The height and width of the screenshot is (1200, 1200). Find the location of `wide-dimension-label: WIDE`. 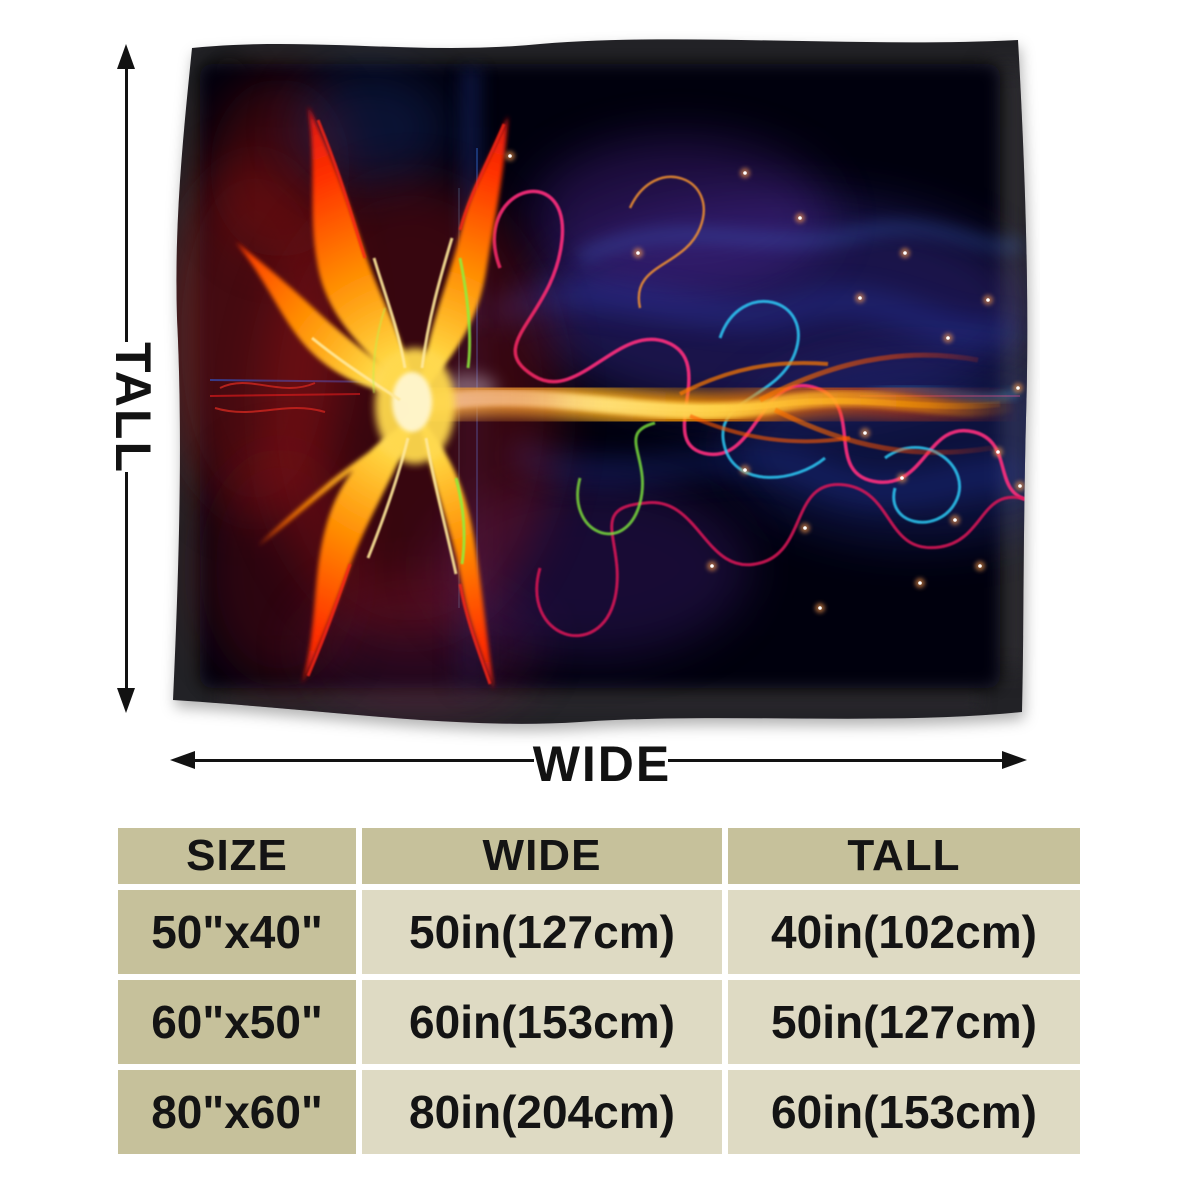

wide-dimension-label: WIDE is located at coordinates (602, 764).